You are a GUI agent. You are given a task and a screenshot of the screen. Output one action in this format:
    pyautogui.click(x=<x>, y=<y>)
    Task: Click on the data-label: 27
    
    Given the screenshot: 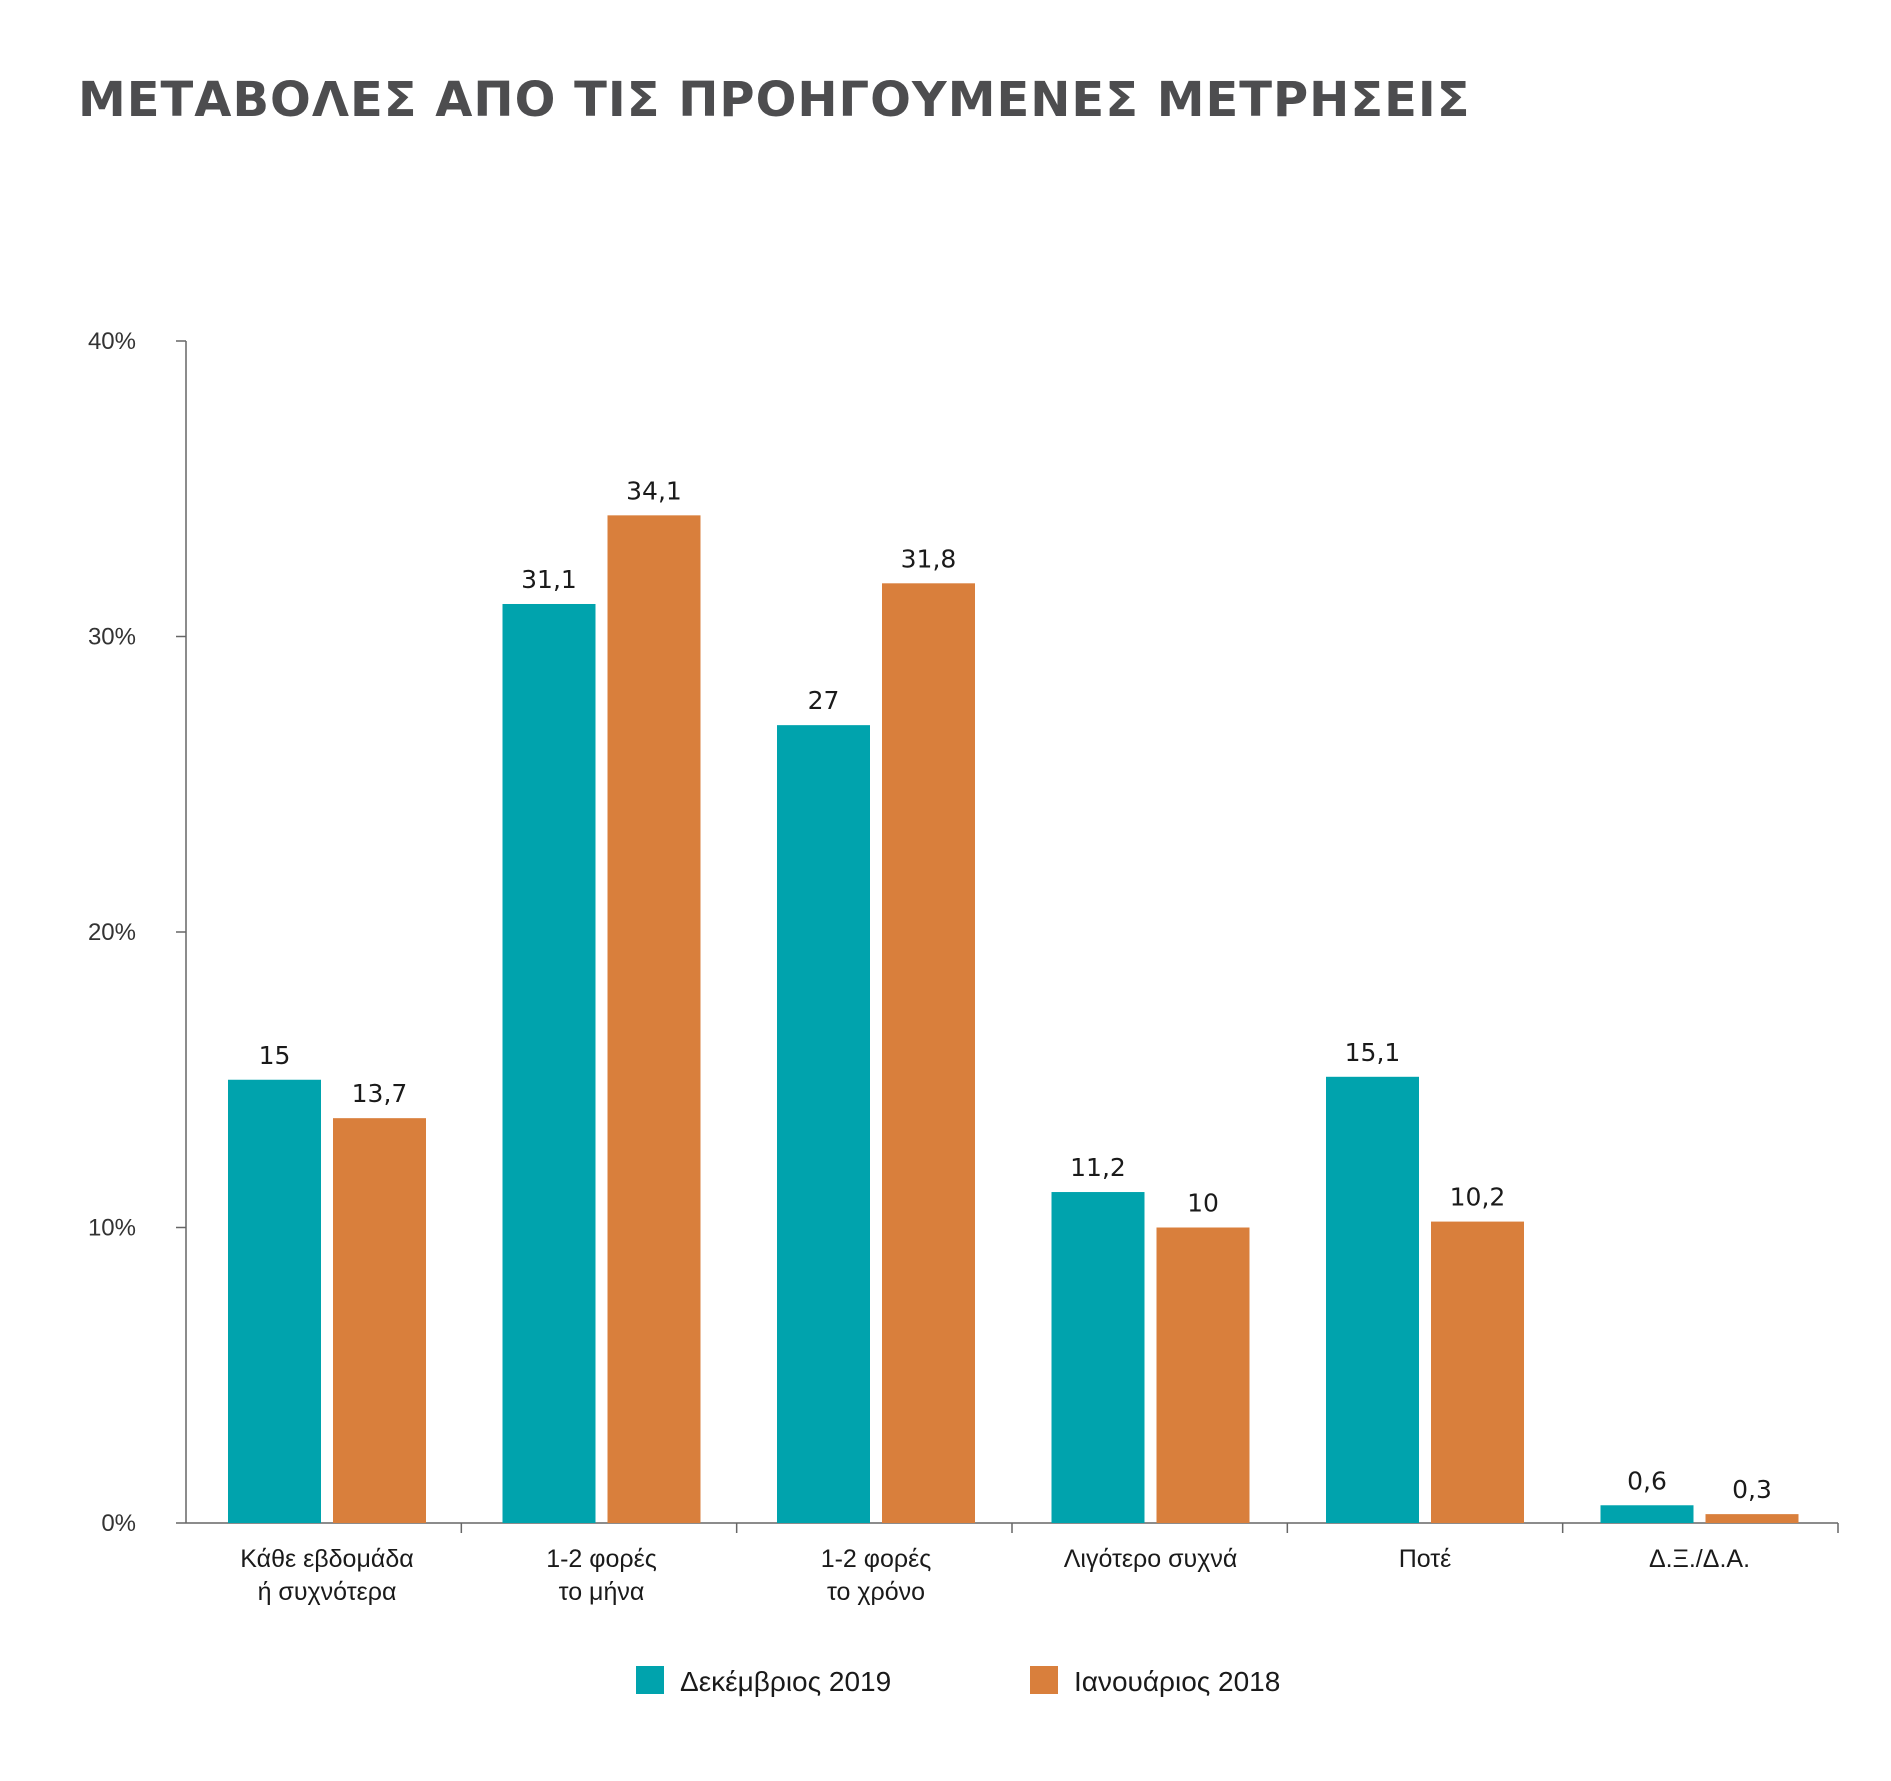 What is the action you would take?
    pyautogui.click(x=824, y=700)
    